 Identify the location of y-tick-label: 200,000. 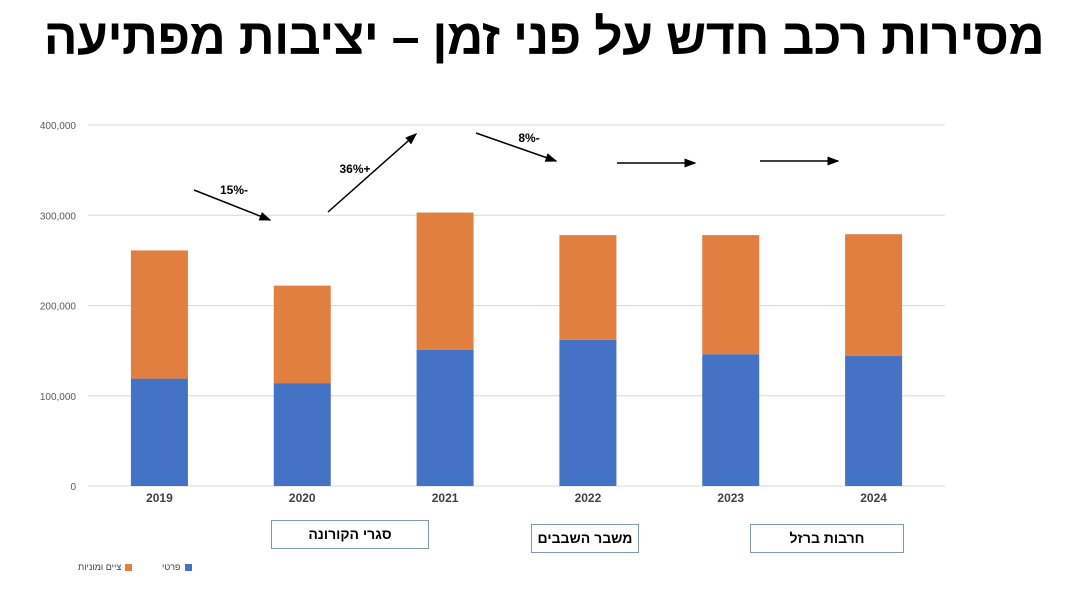
(58, 307).